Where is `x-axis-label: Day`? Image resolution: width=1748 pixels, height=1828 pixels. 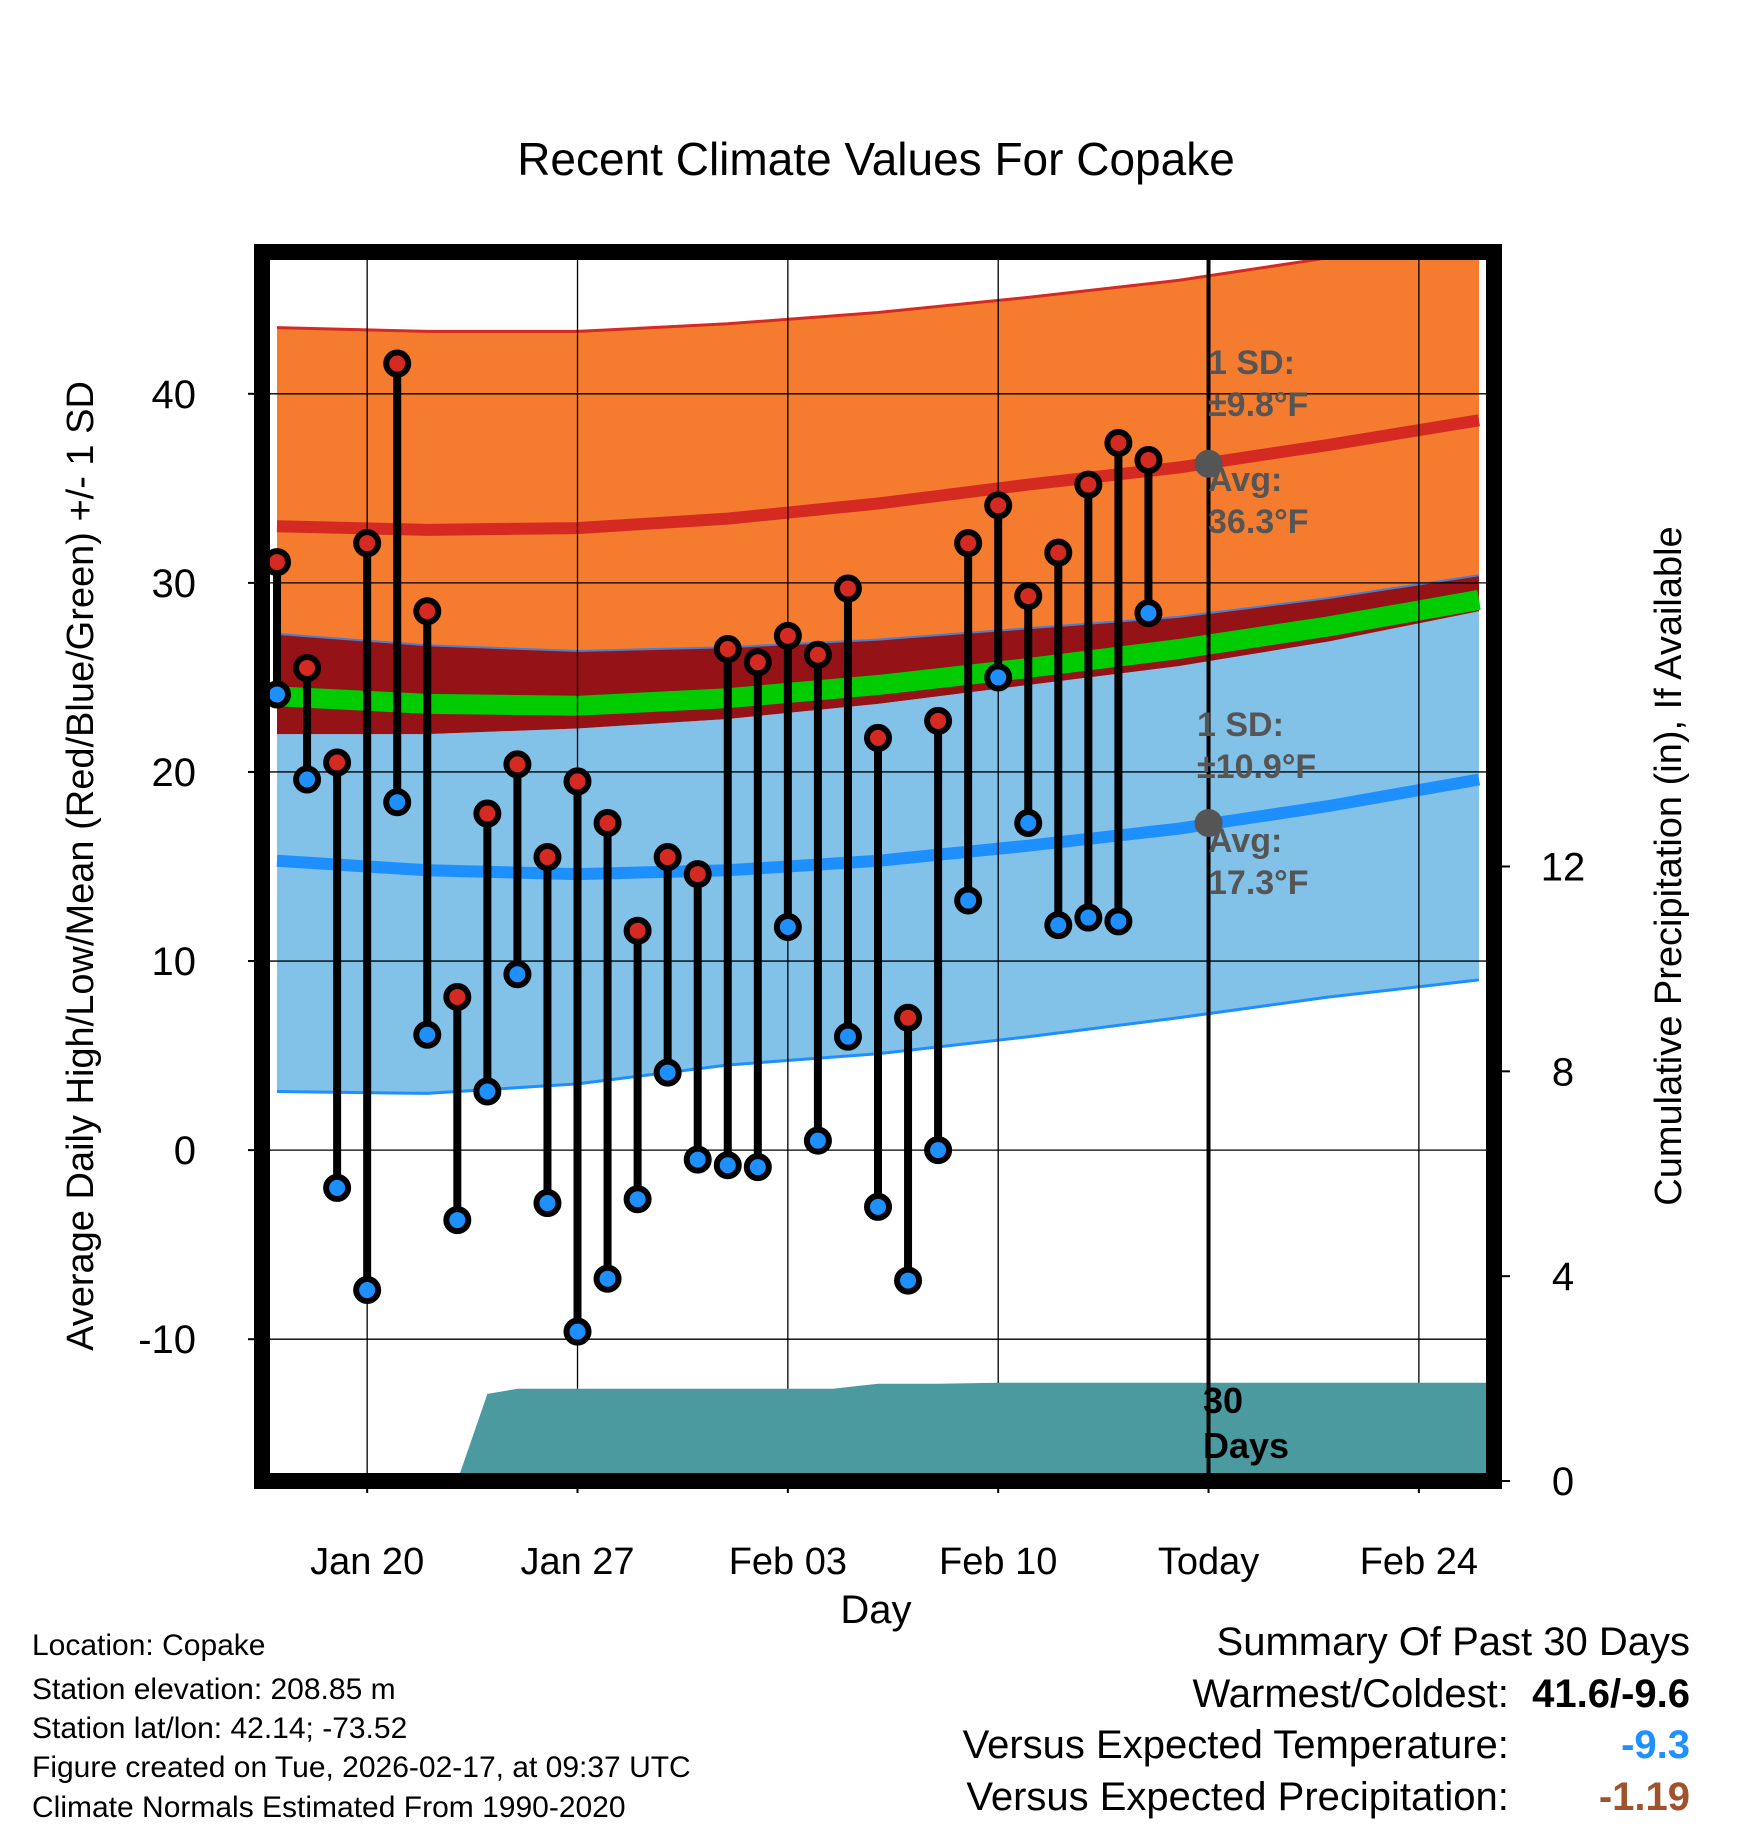
x-axis-label: Day is located at coordinates (875, 1610).